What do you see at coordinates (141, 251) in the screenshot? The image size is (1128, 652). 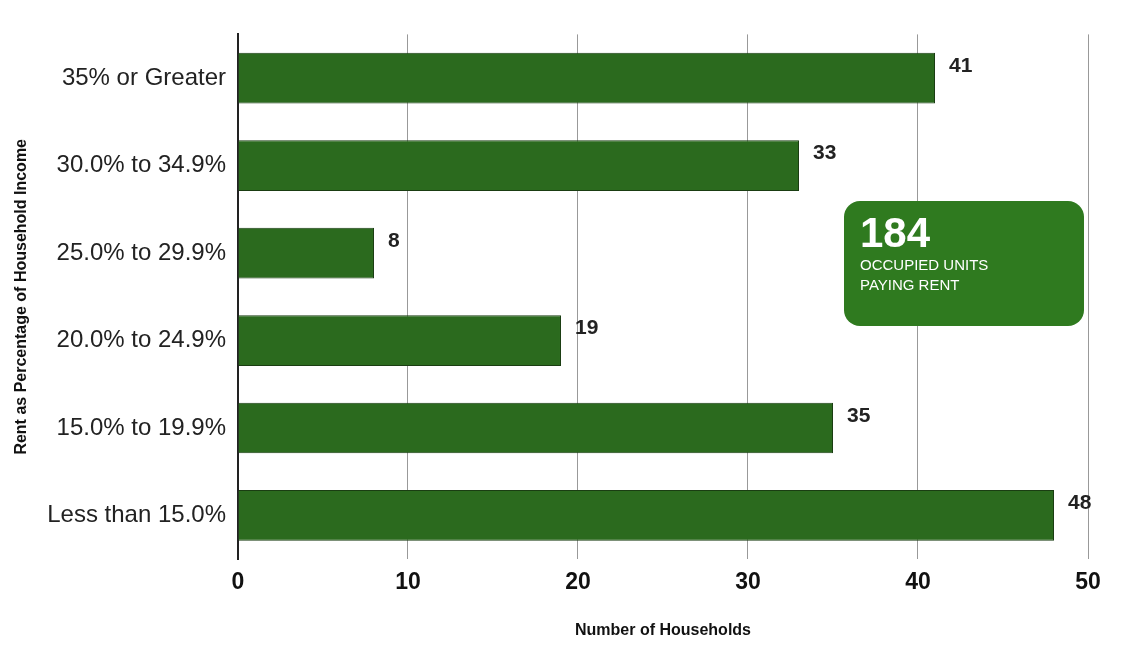 I see `y-tick-label: 25.0% to 29.9%` at bounding box center [141, 251].